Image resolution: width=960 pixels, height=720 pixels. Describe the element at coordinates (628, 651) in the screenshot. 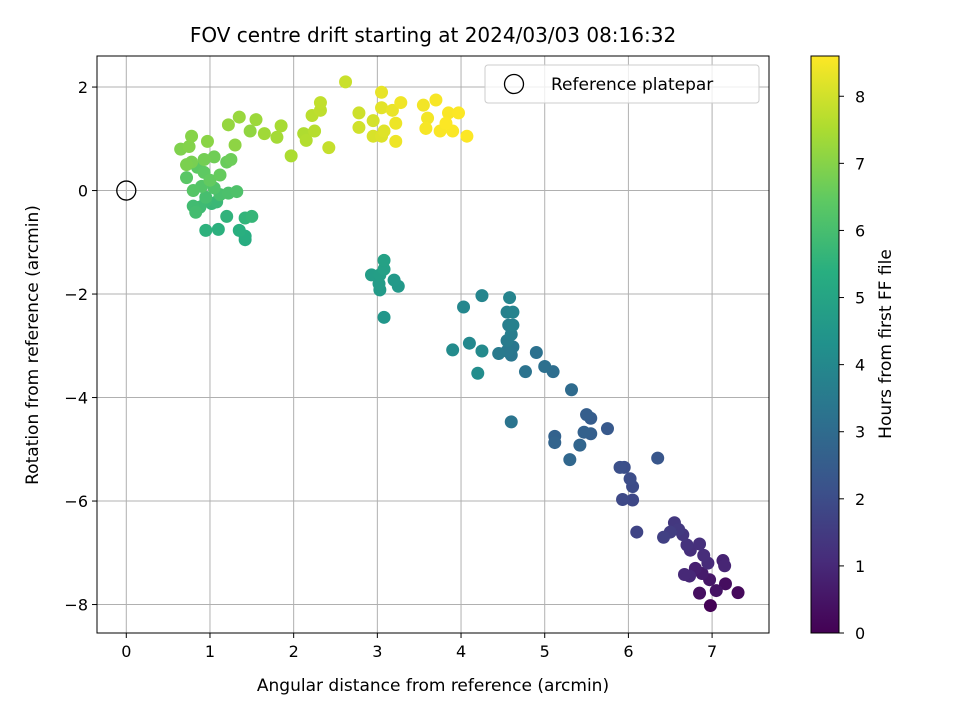

I see `x-tick-label: 6` at that location.